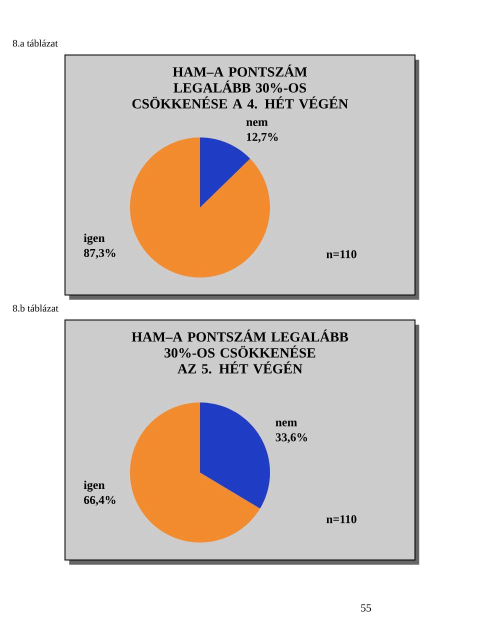 The height and width of the screenshot is (640, 480). Describe the element at coordinates (35, 43) in the screenshot. I see `text: 8.a táblázat` at that location.